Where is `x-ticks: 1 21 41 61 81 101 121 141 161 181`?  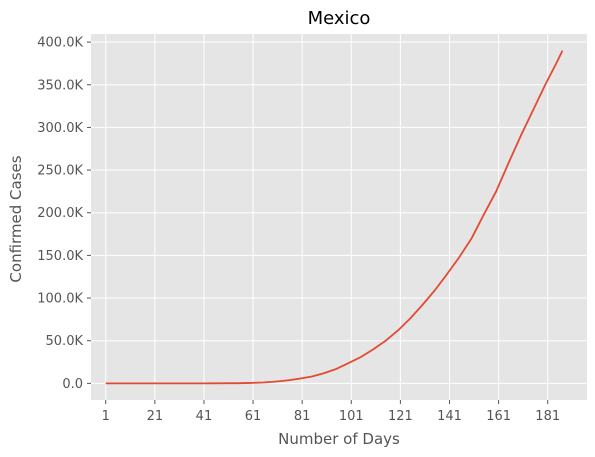
x-ticks: 1 21 41 61 81 101 121 141 161 181 is located at coordinates (331, 412).